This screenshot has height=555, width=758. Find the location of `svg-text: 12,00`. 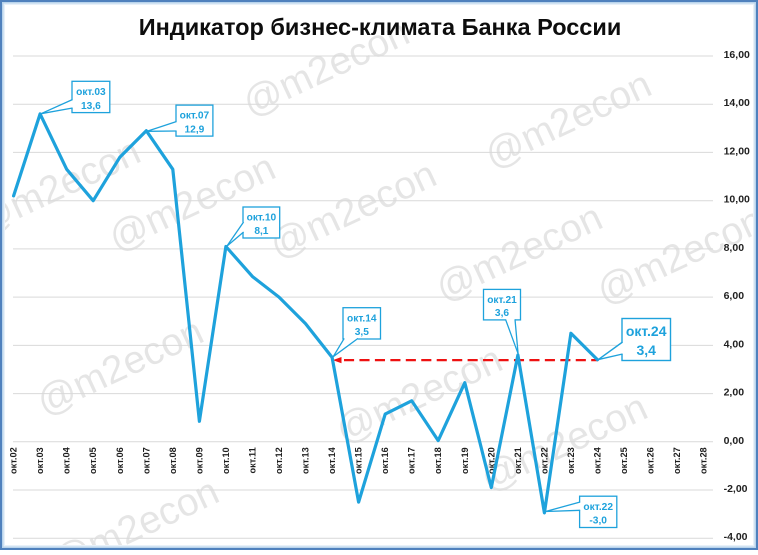

svg-text: 12,00 is located at coordinates (737, 151).